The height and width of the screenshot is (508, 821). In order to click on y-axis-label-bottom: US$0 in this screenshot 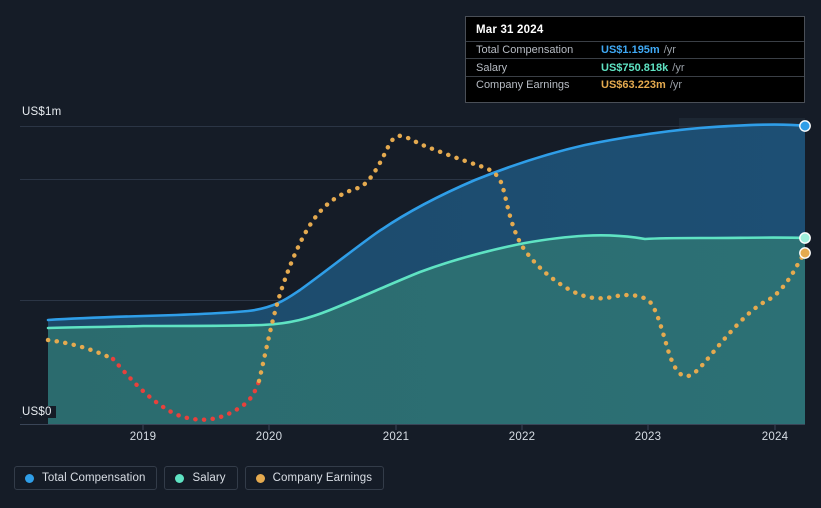, I will do `click(39, 412)`.